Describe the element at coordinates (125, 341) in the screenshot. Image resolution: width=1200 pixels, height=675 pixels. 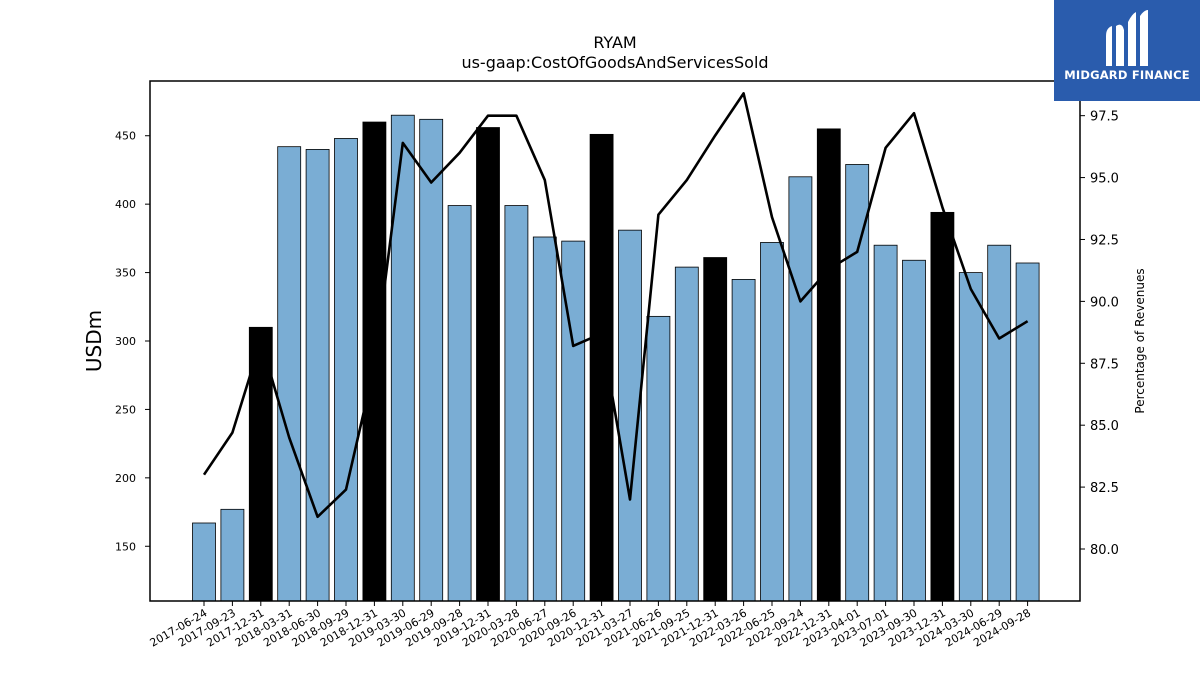
I see `y-tick-label-300: 300` at that location.